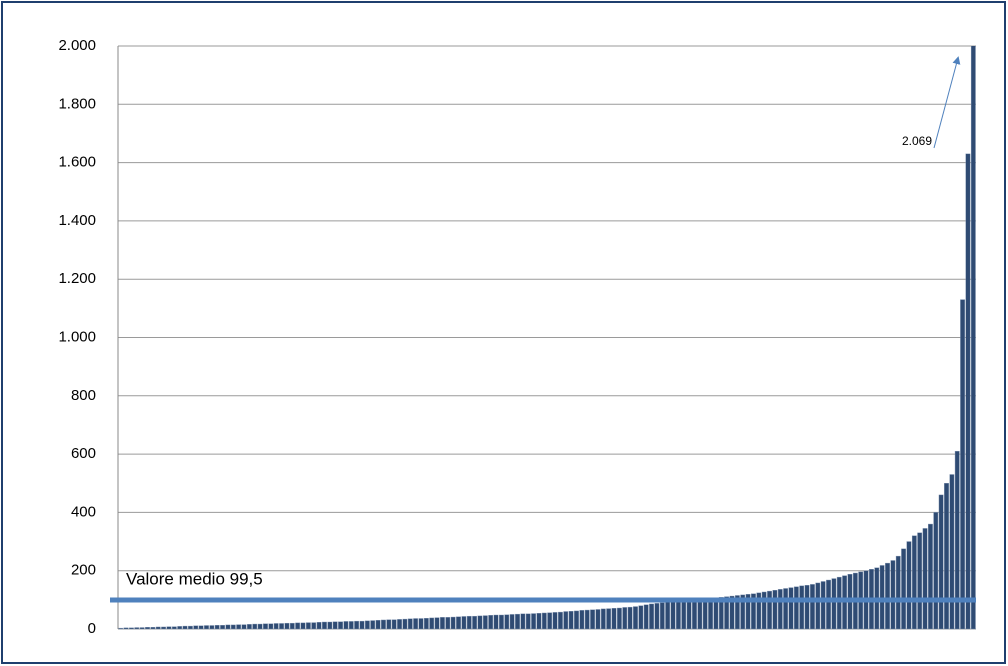 This screenshot has height=666, width=1008. I want to click on y-tick-label: 1.400, so click(77, 220).